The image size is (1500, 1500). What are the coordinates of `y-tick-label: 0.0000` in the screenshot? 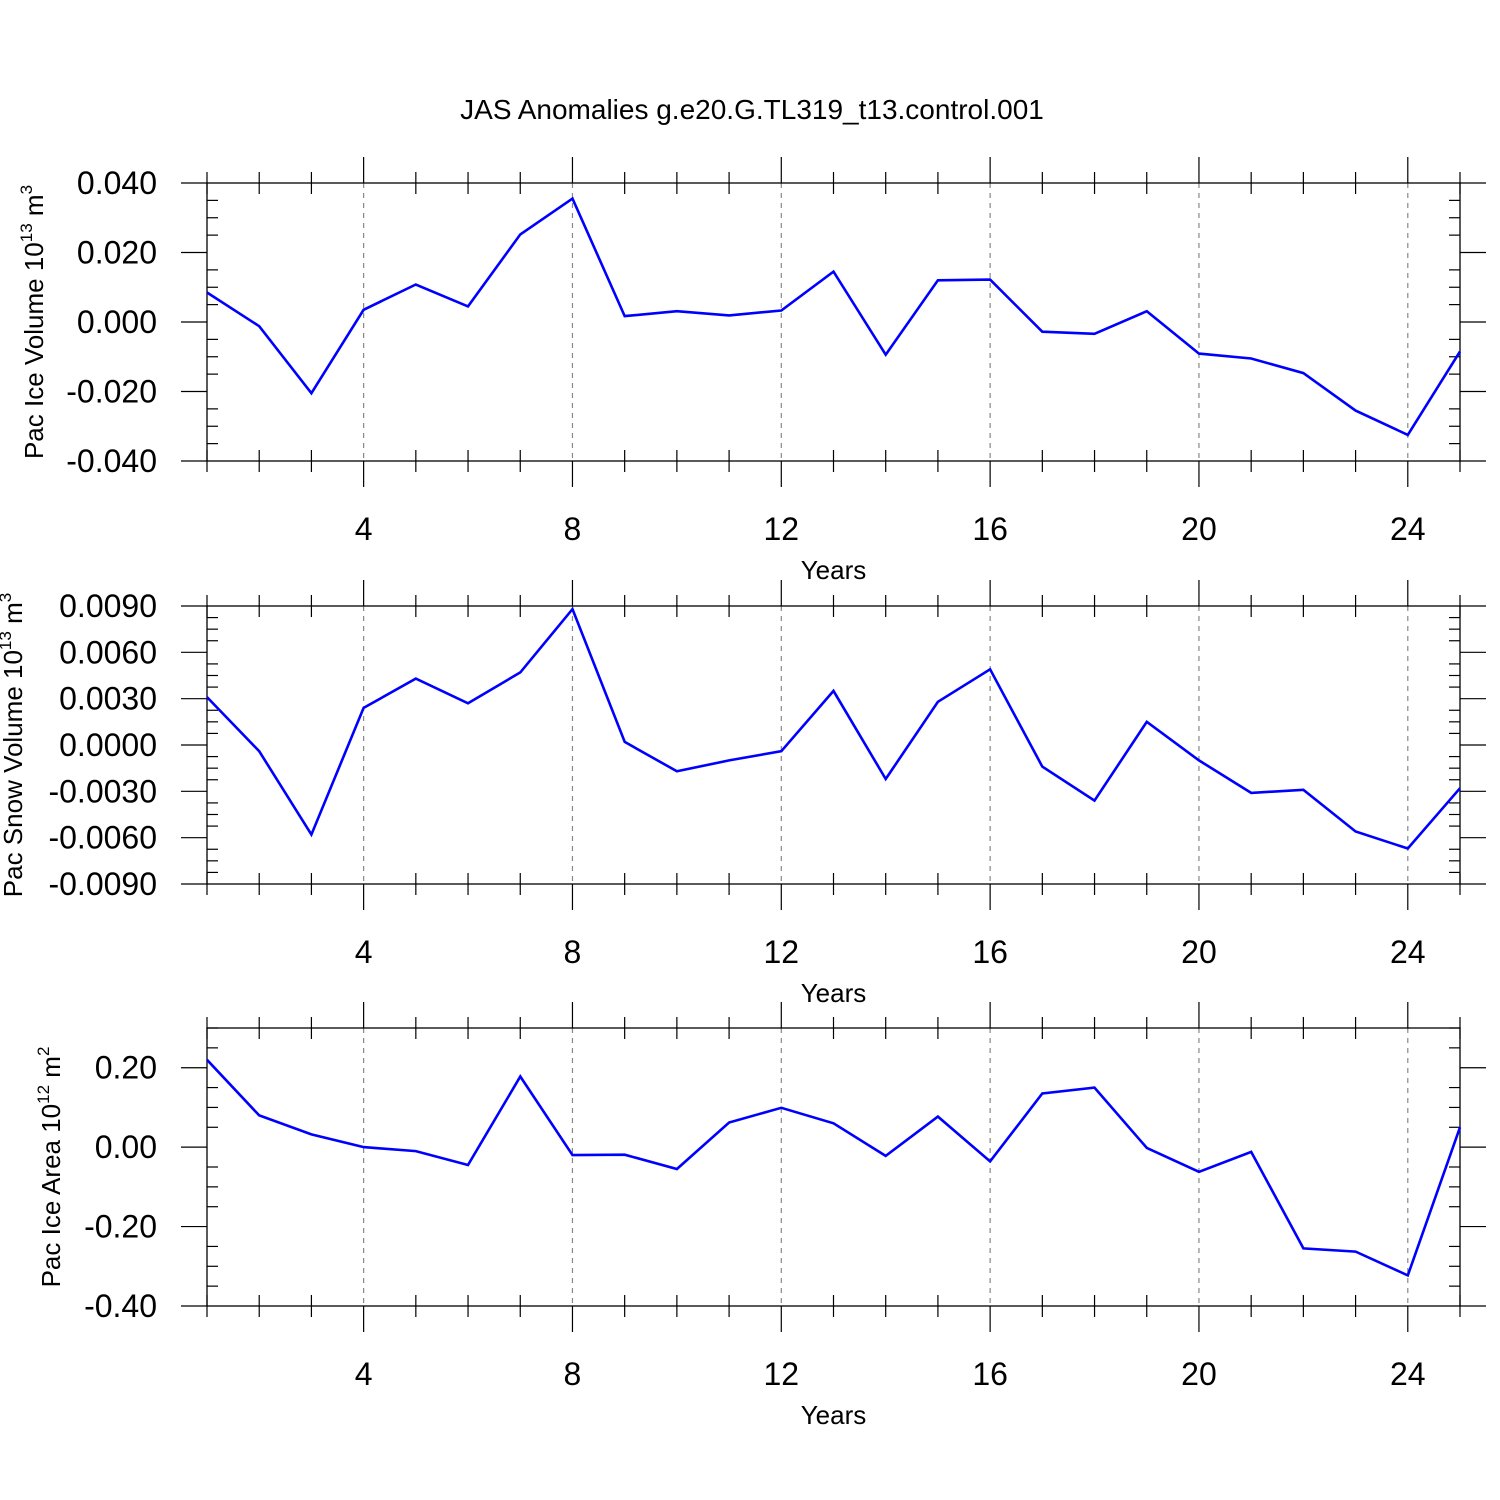 It's located at (108, 745).